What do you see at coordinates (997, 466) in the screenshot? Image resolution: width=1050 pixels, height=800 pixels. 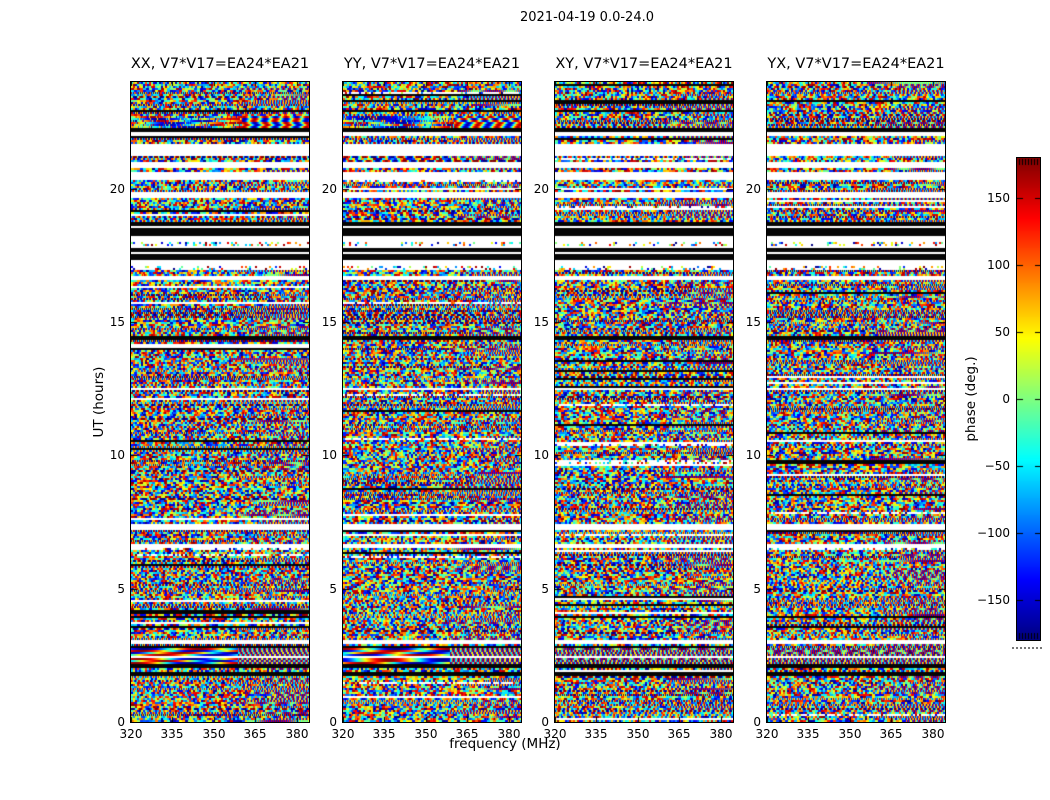 I see `colorbar-tick-label: −50` at bounding box center [997, 466].